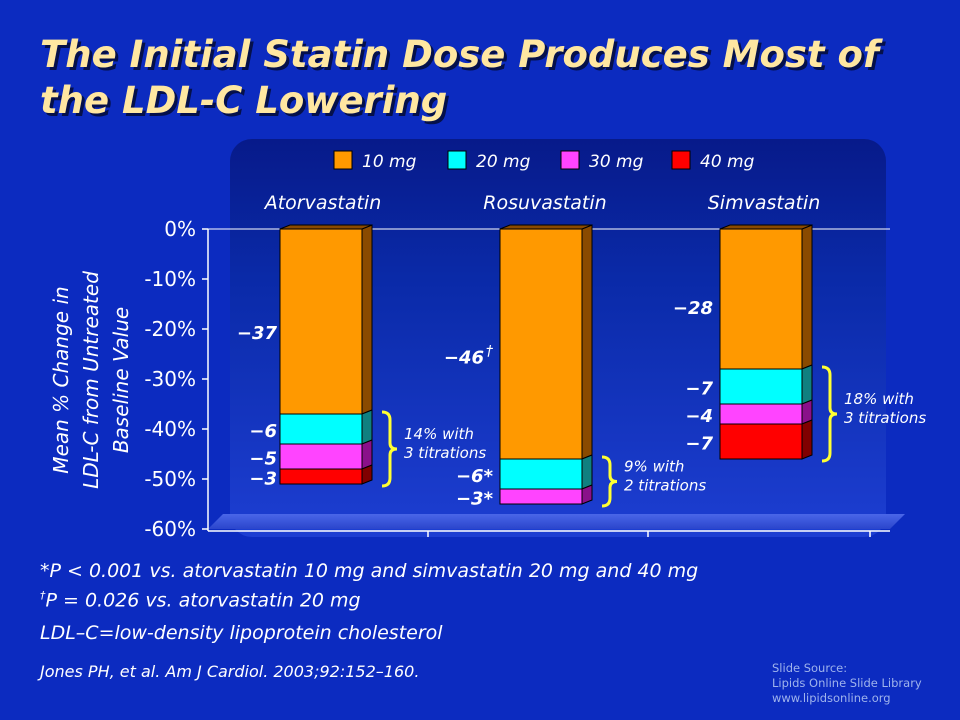 Image resolution: width=960 pixels, height=720 pixels. I want to click on y-tick-label: -60%, so click(170, 529).